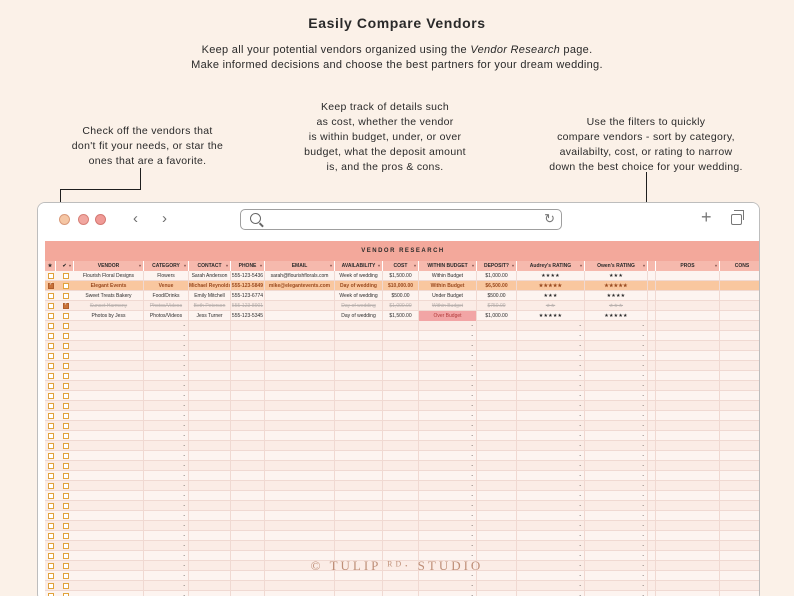 This screenshot has width=794, height=596. What do you see at coordinates (64, 219) in the screenshot?
I see `window-close-dot` at bounding box center [64, 219].